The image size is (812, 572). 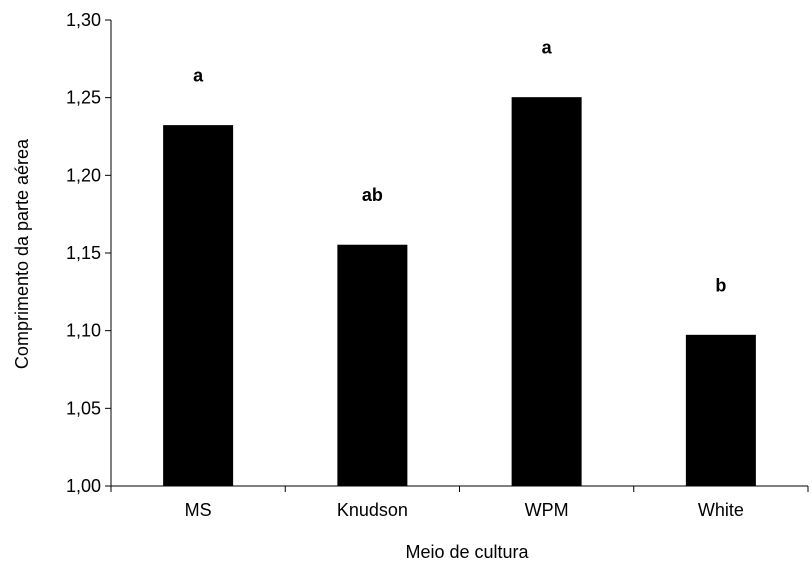 What do you see at coordinates (22, 253) in the screenshot?
I see `y-axis-title: Comprimento da parte aérea` at bounding box center [22, 253].